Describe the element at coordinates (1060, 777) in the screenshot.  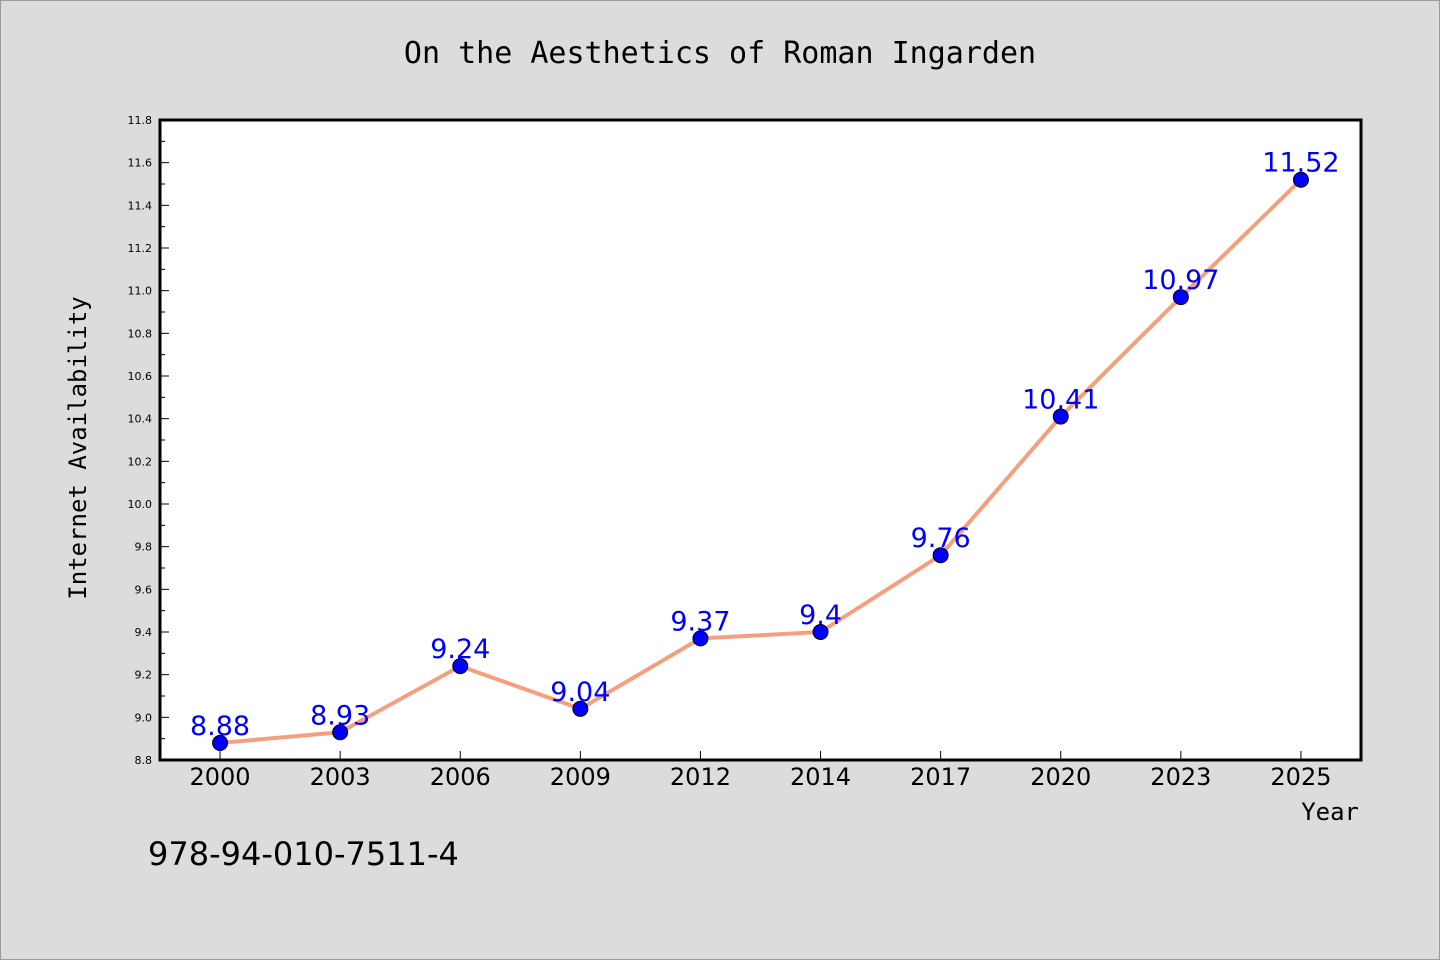
I see `x-tick-label-7: 2020` at that location.